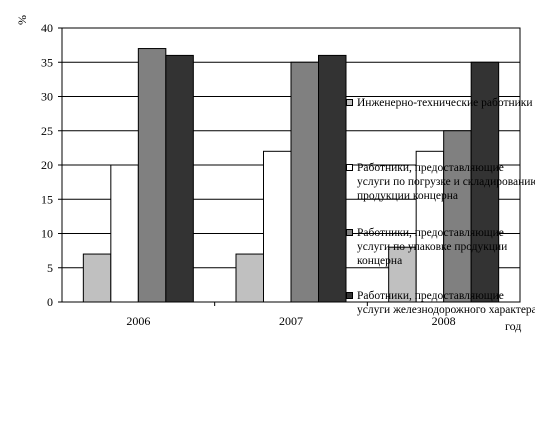 The image size is (535, 443). What do you see at coordinates (138, 321) in the screenshot?
I see `x-tick-label: 2006` at bounding box center [138, 321].